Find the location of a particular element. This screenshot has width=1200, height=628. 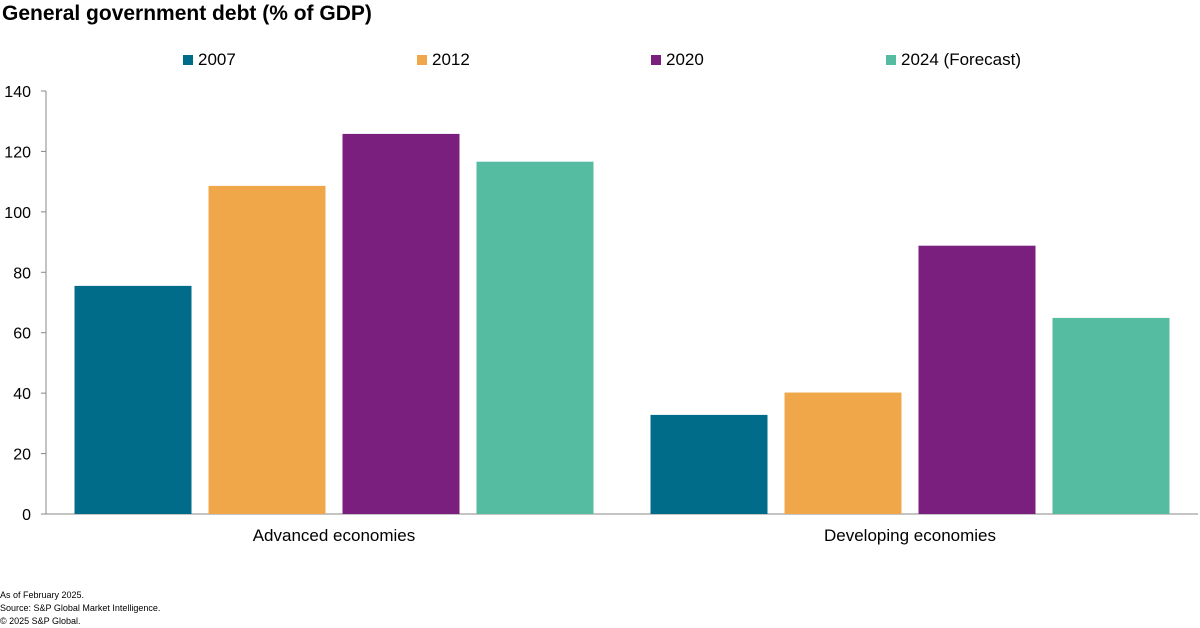

legend-item-2012: 2012 is located at coordinates (443, 60).